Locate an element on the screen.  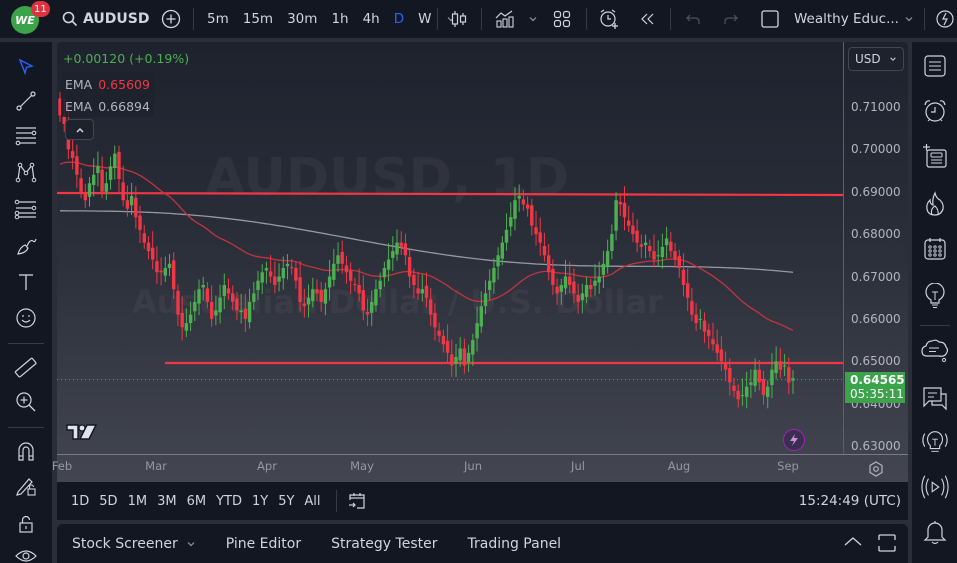
bar-countdown: 05:35:11 is located at coordinates (877, 394).